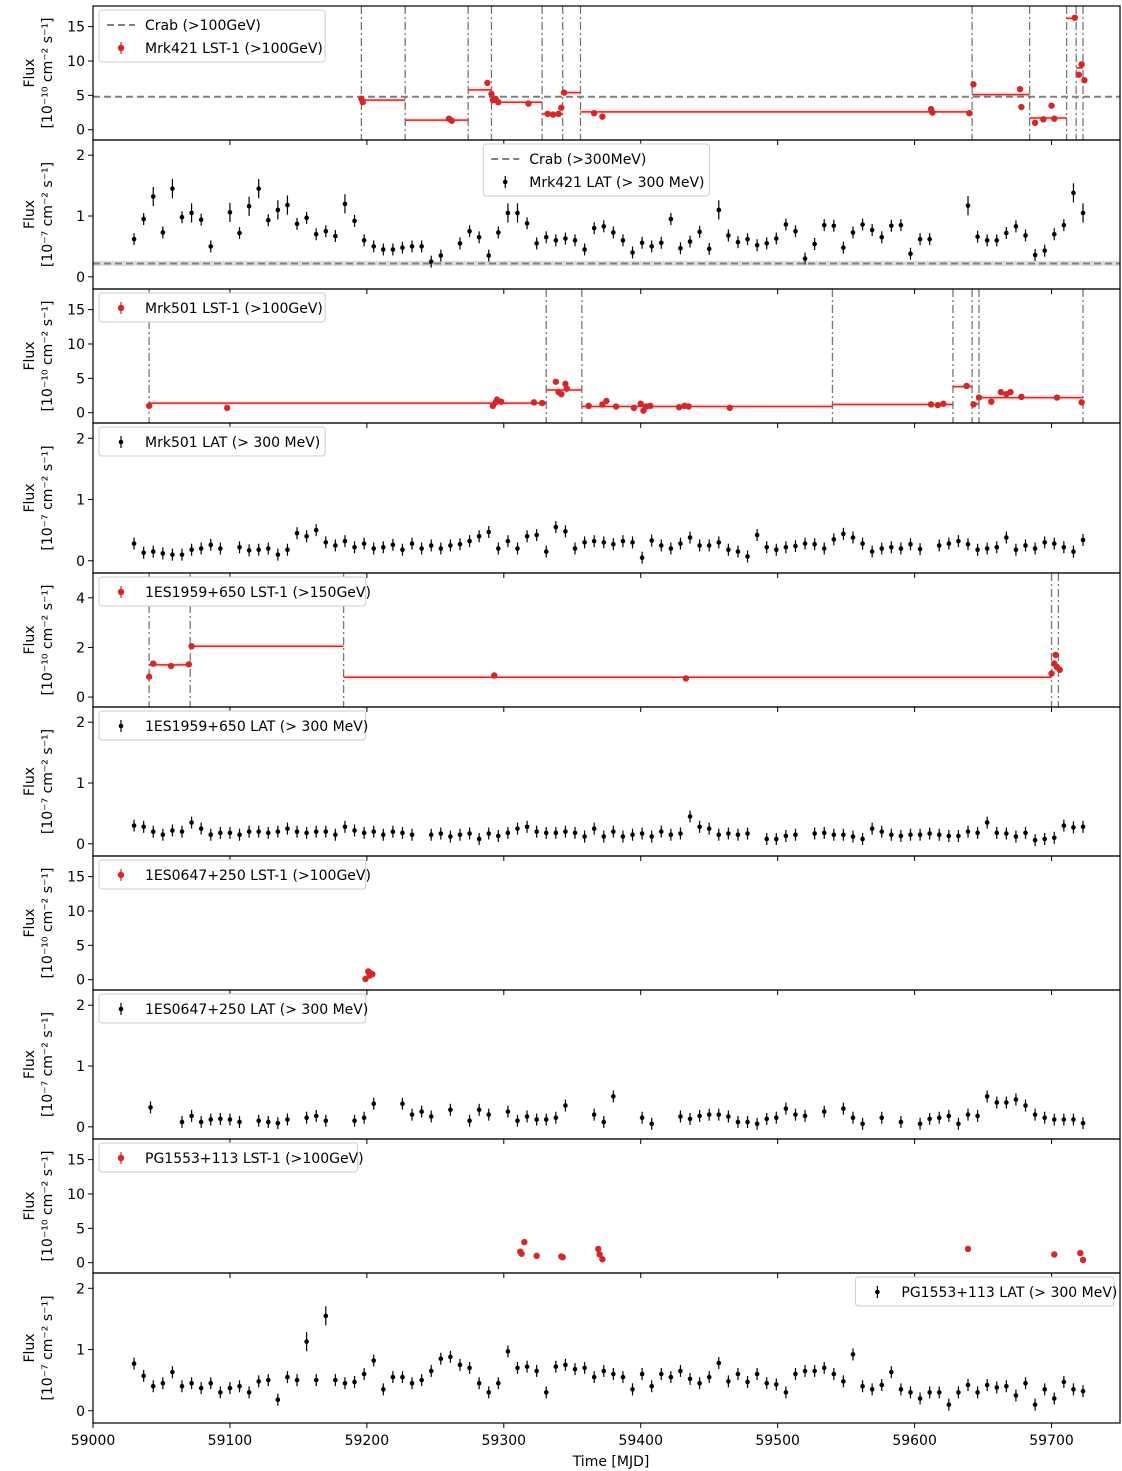  Describe the element at coordinates (616, 183) in the screenshot. I see `legend-entry-1: Mrk421 LAT (> 300 MeV)` at that location.